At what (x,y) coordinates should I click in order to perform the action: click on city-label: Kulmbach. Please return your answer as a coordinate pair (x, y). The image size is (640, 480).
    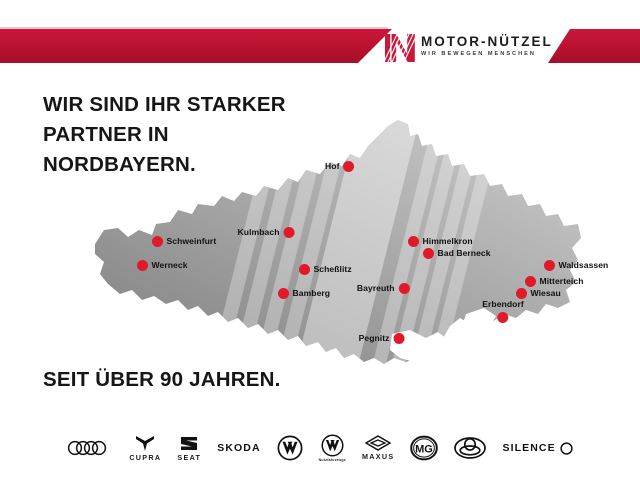
    Looking at the image, I should click on (258, 231).